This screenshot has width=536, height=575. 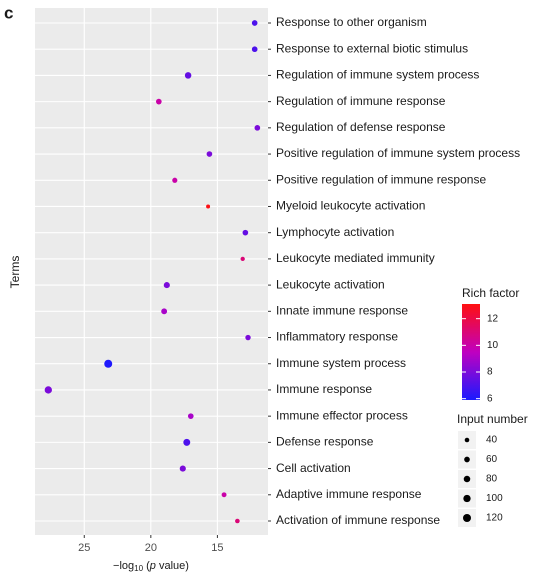 What do you see at coordinates (349, 494) in the screenshot?
I see `y-tick-label: Adaptive immune response` at bounding box center [349, 494].